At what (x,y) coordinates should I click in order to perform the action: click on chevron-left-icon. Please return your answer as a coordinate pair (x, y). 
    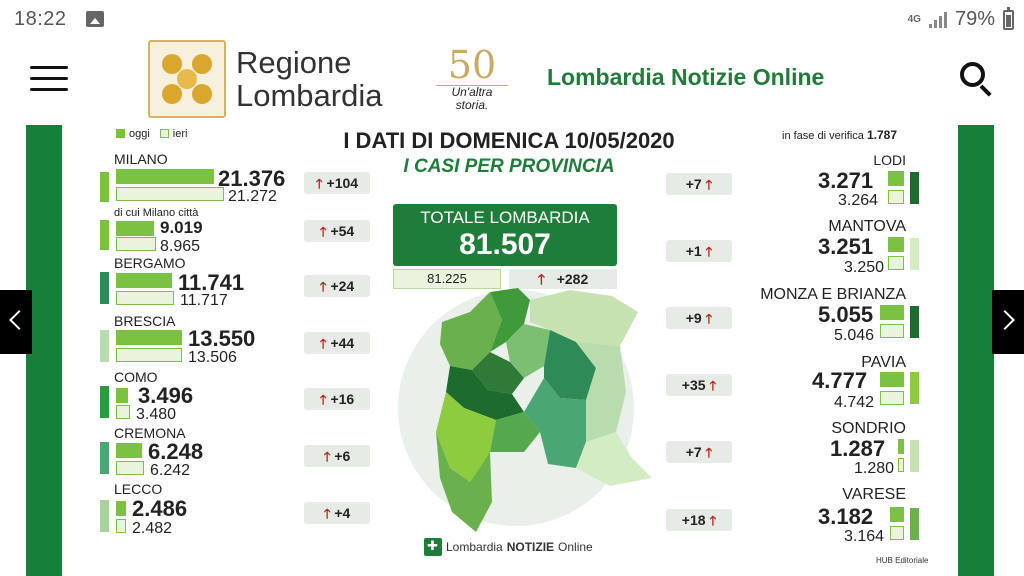
    Looking at the image, I should click on (19, 320).